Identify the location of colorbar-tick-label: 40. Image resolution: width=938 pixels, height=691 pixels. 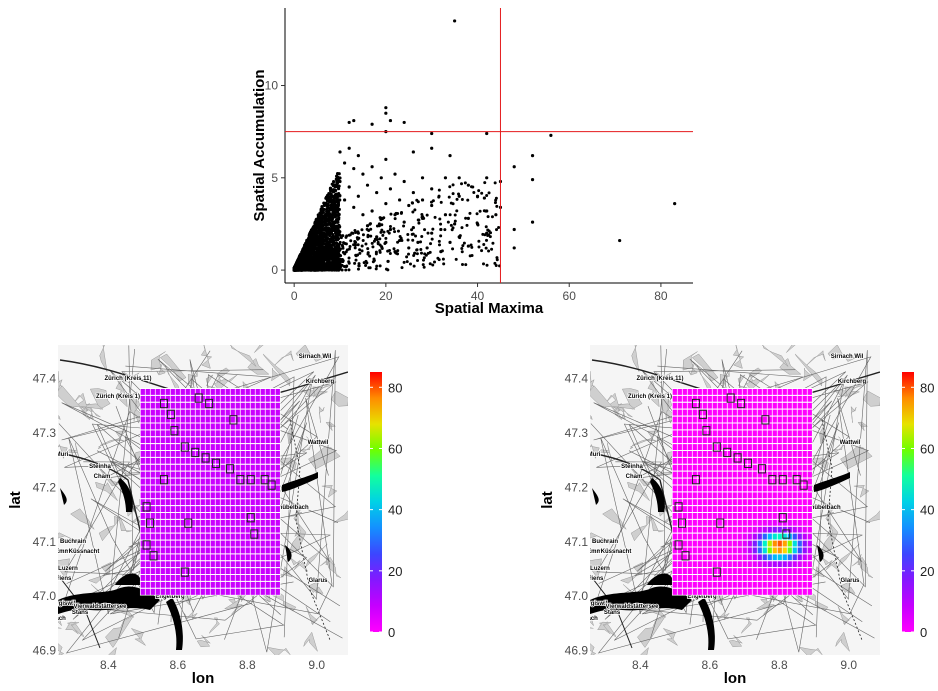
(395, 510).